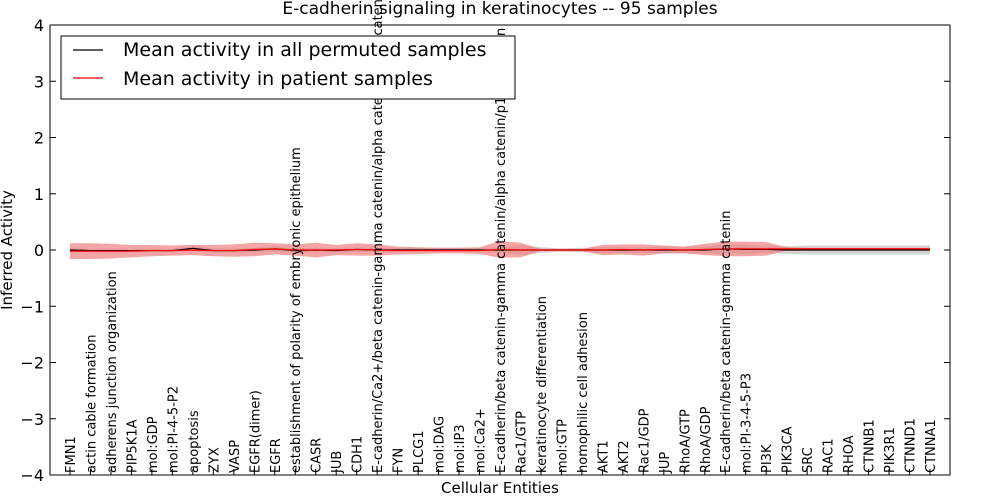  Describe the element at coordinates (337, 462) in the screenshot. I see `x-tick-label: JUB` at that location.